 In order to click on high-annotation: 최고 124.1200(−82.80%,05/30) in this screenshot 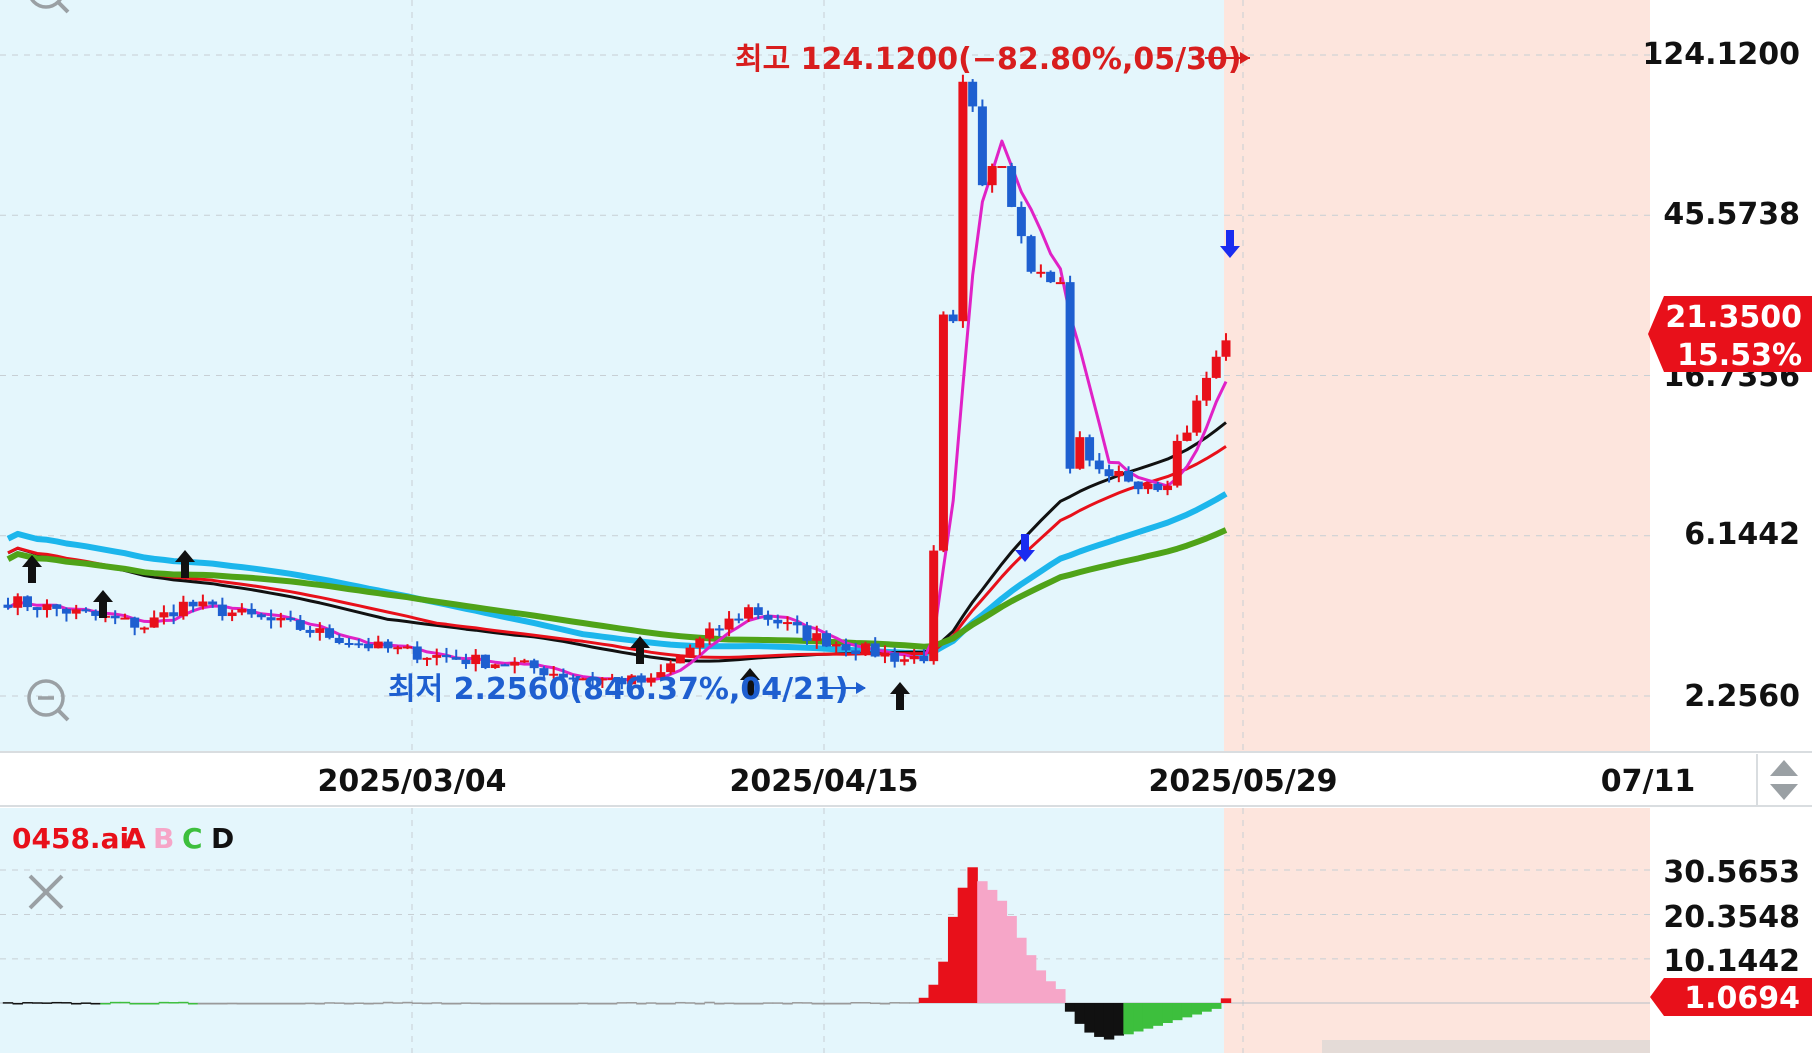, I will do `click(992, 59)`.